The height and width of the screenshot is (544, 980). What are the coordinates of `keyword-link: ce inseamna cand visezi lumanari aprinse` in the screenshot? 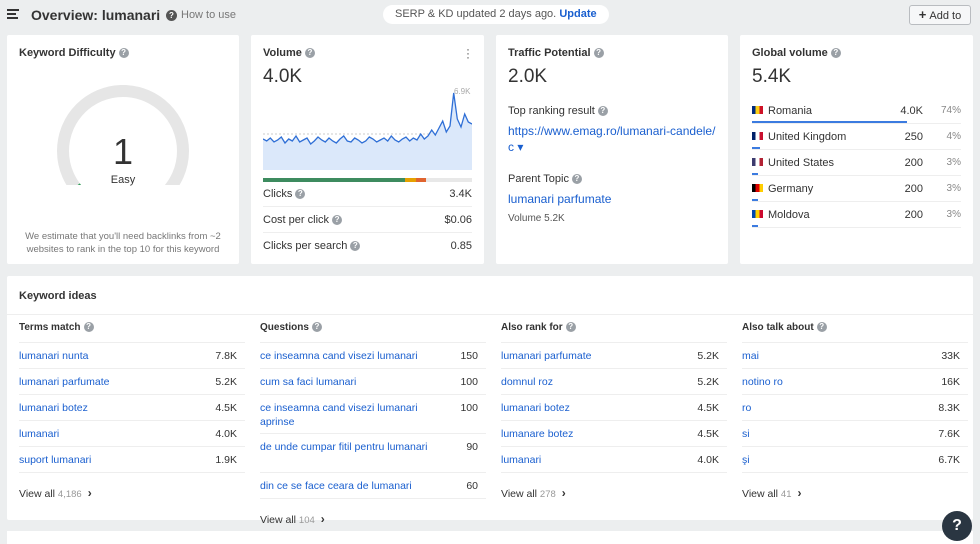 It's located at (339, 415).